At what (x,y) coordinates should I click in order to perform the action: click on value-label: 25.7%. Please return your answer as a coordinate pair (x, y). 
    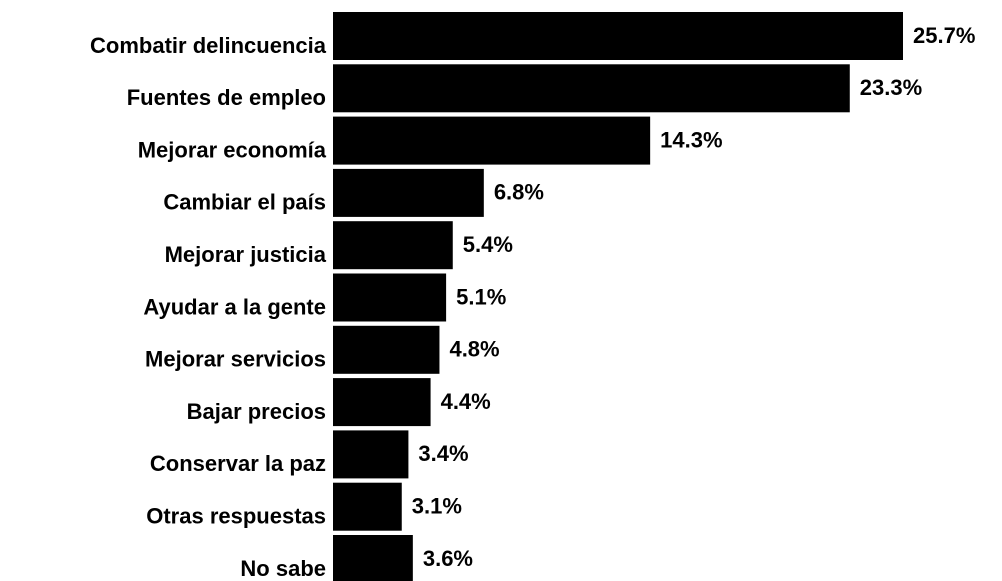
    Looking at the image, I should click on (944, 35).